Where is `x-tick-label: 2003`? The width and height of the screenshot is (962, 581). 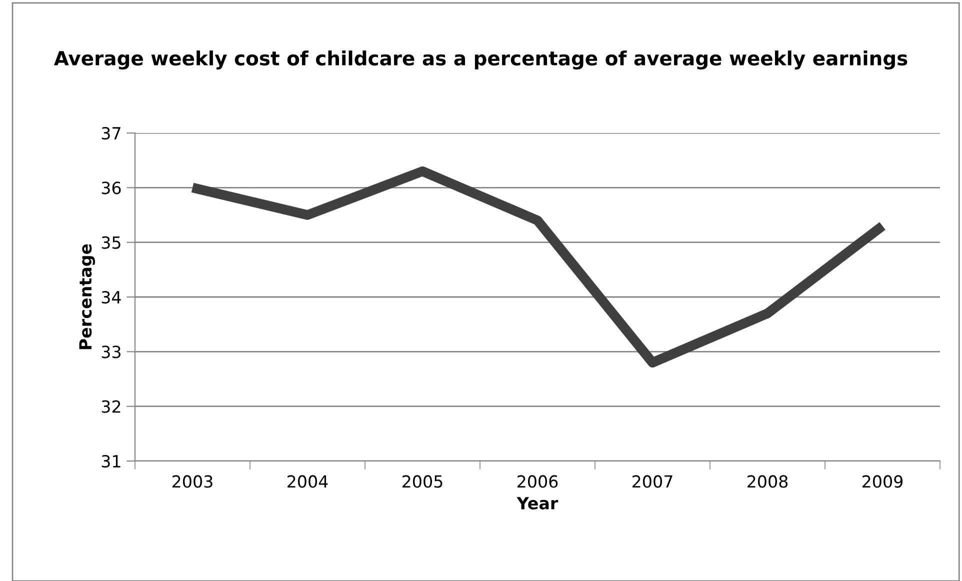 x-tick-label: 2003 is located at coordinates (192, 481).